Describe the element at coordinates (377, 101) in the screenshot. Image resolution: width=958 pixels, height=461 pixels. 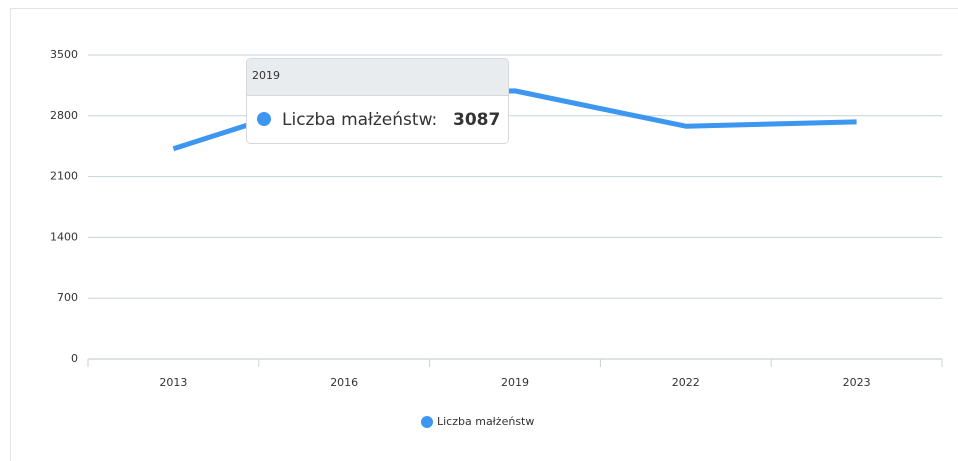
I see `tooltip: 2019 Liczba małżeństw: 3087` at that location.